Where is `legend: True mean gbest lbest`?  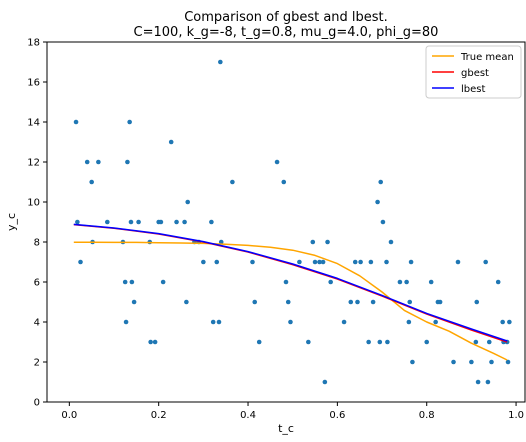 legend: True mean gbest lbest is located at coordinates (473, 72).